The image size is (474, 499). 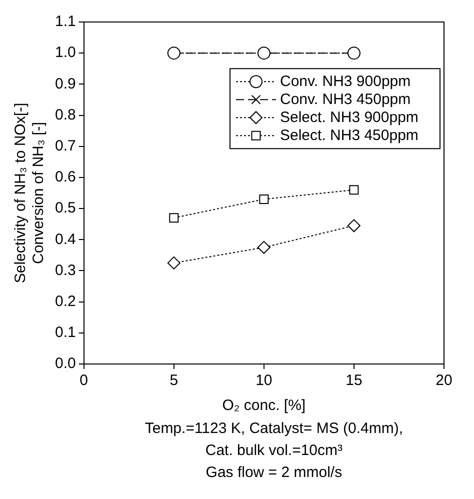 I want to click on x-tick-label: 20, so click(x=444, y=381).